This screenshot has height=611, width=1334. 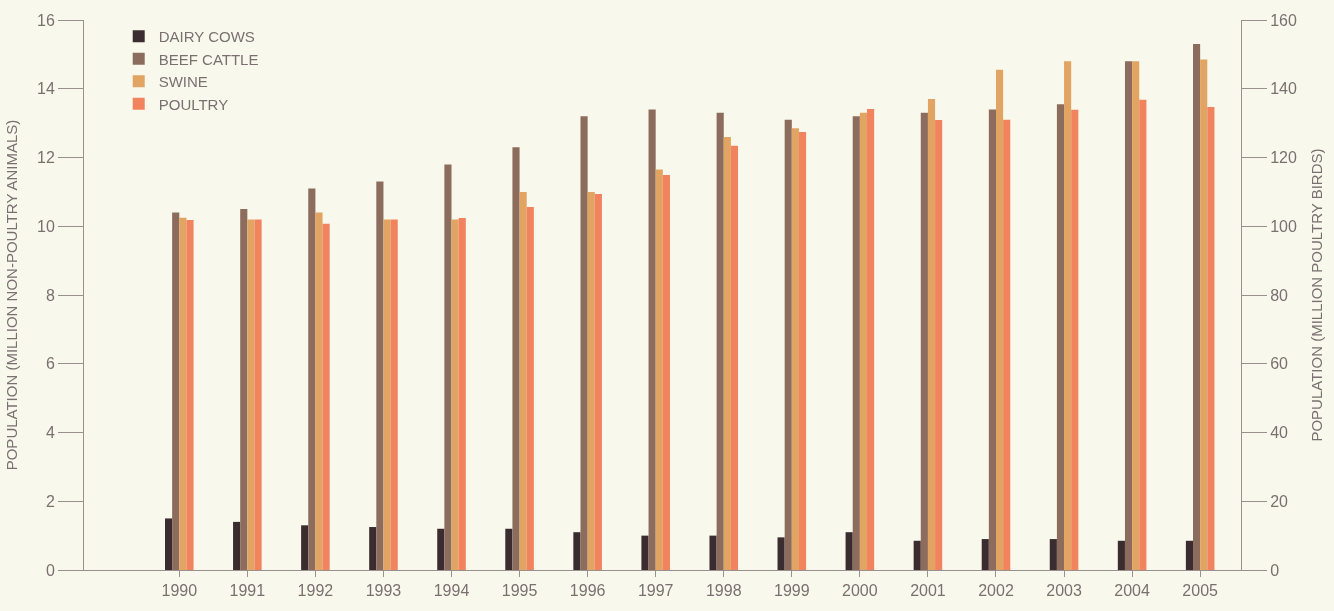 I want to click on y-tick-label: 4, so click(x=50, y=433).